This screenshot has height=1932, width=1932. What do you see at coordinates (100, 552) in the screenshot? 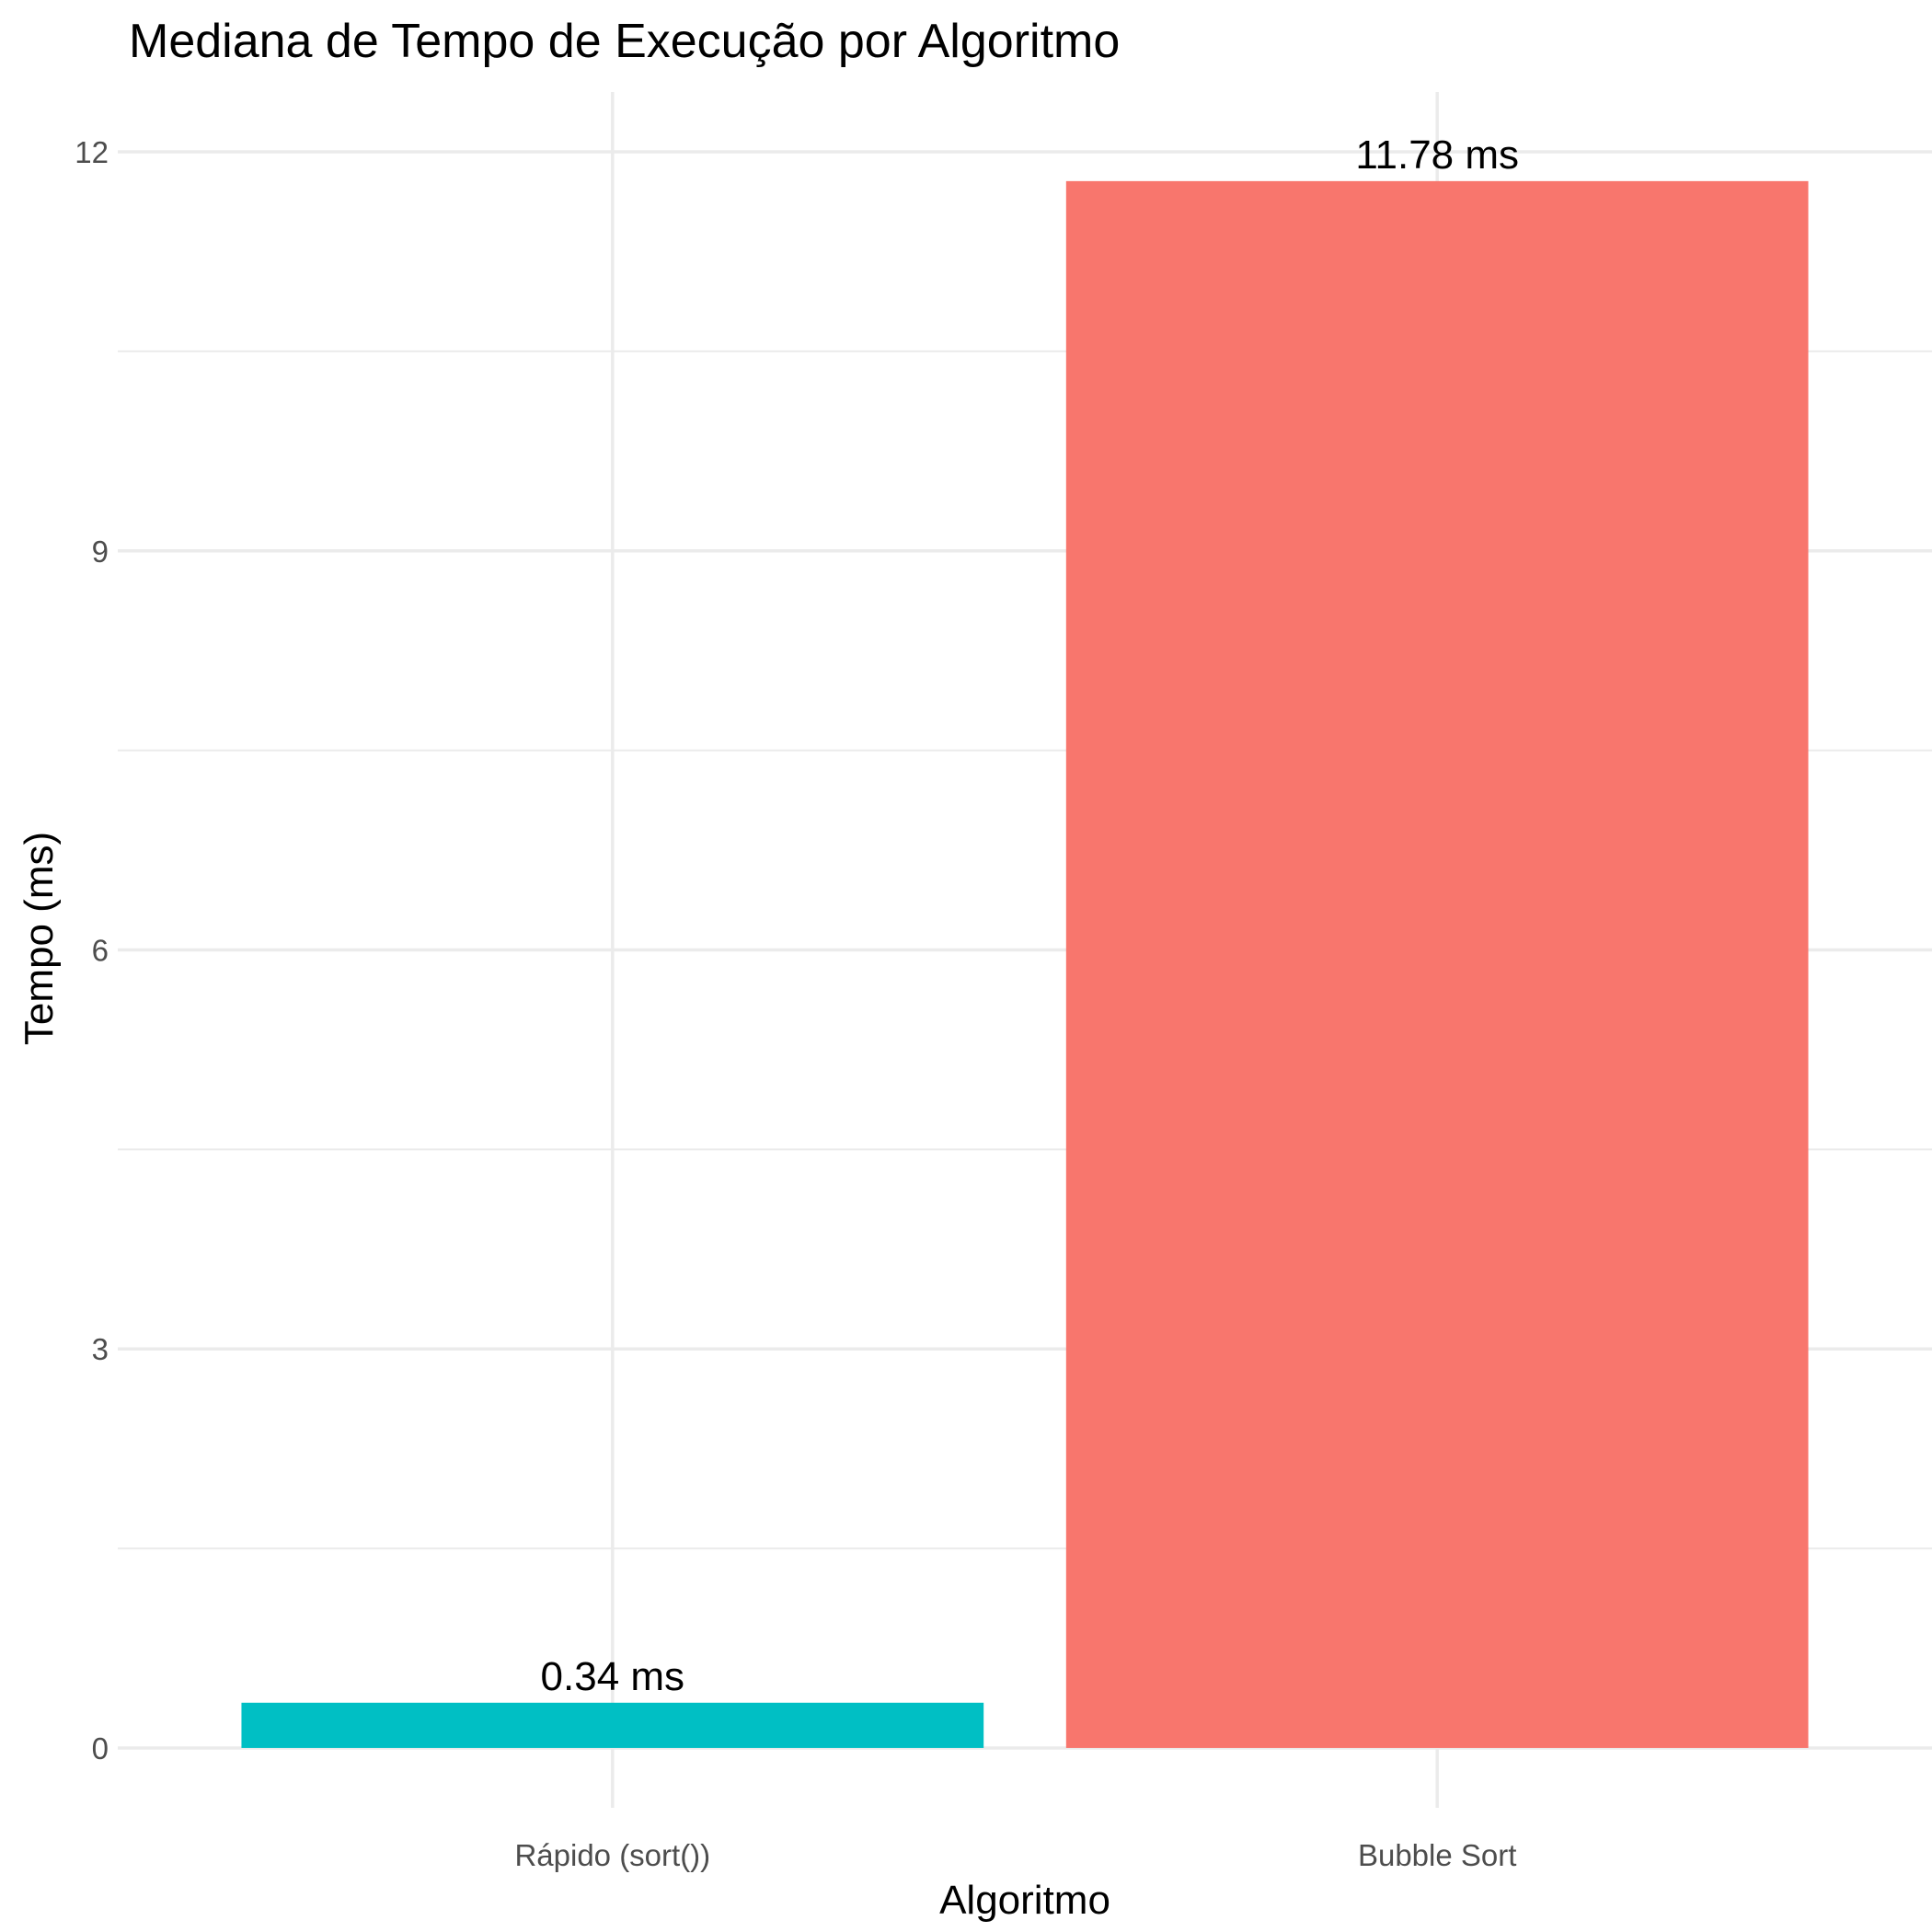
I see `y-tick-label: 9` at bounding box center [100, 552].